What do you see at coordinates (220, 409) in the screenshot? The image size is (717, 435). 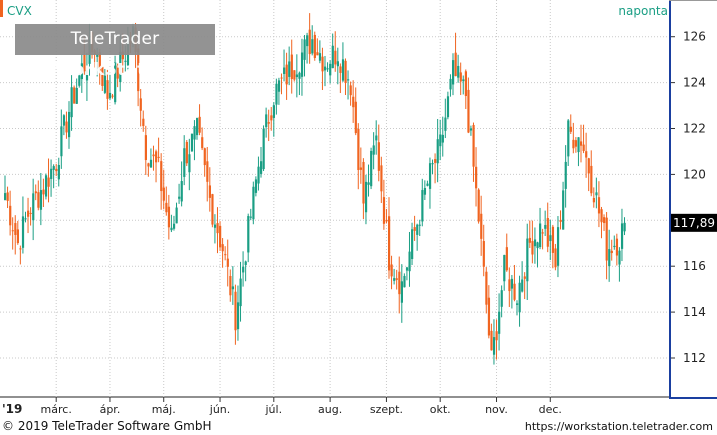 I see `x-tick-label: jún.` at bounding box center [220, 409].